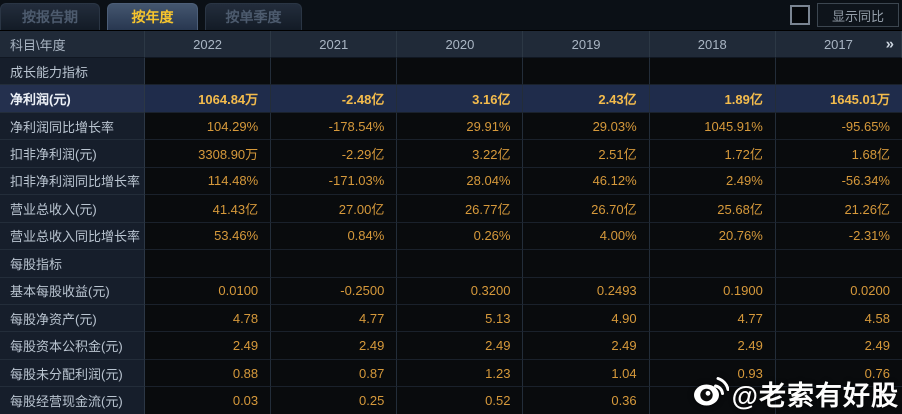 The image size is (902, 414). I want to click on year-column-header: 2021, so click(334, 44).